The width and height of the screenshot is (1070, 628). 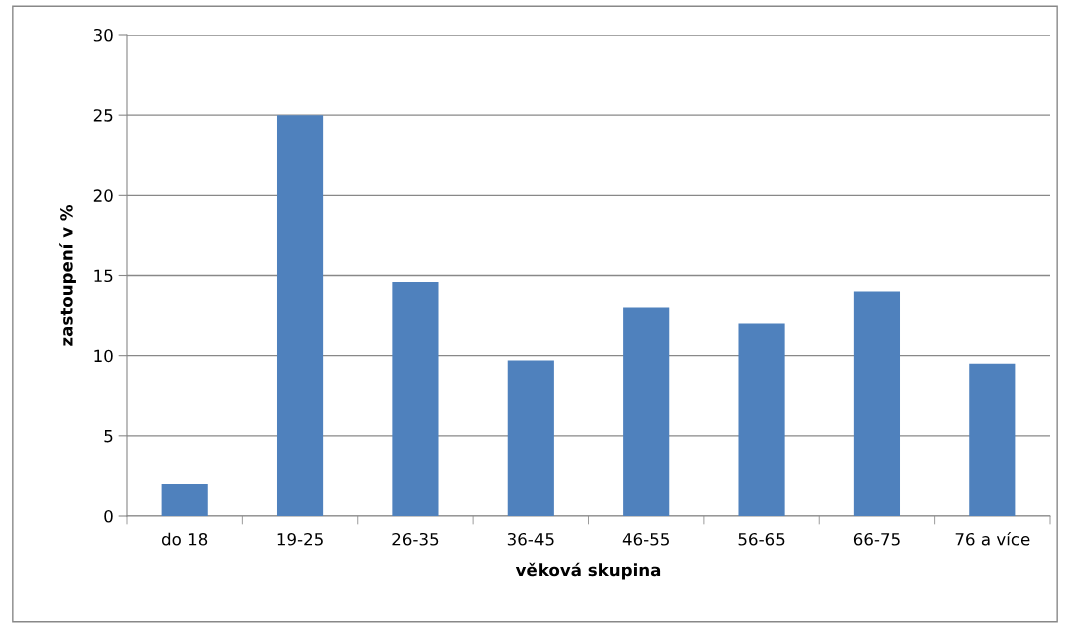 What do you see at coordinates (530, 539) in the screenshot?
I see `x-tick-label: 36-45` at bounding box center [530, 539].